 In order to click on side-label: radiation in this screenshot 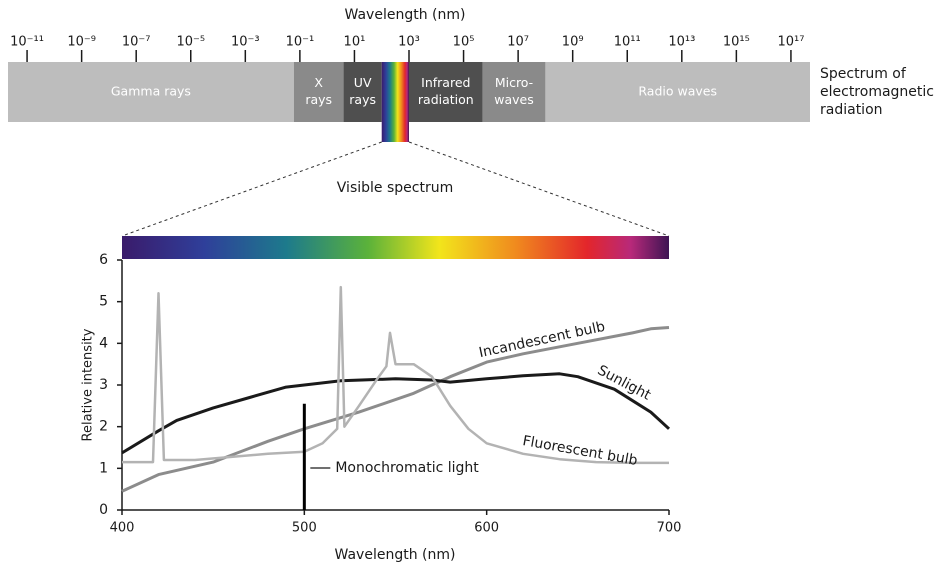, I will do `click(851, 110)`.